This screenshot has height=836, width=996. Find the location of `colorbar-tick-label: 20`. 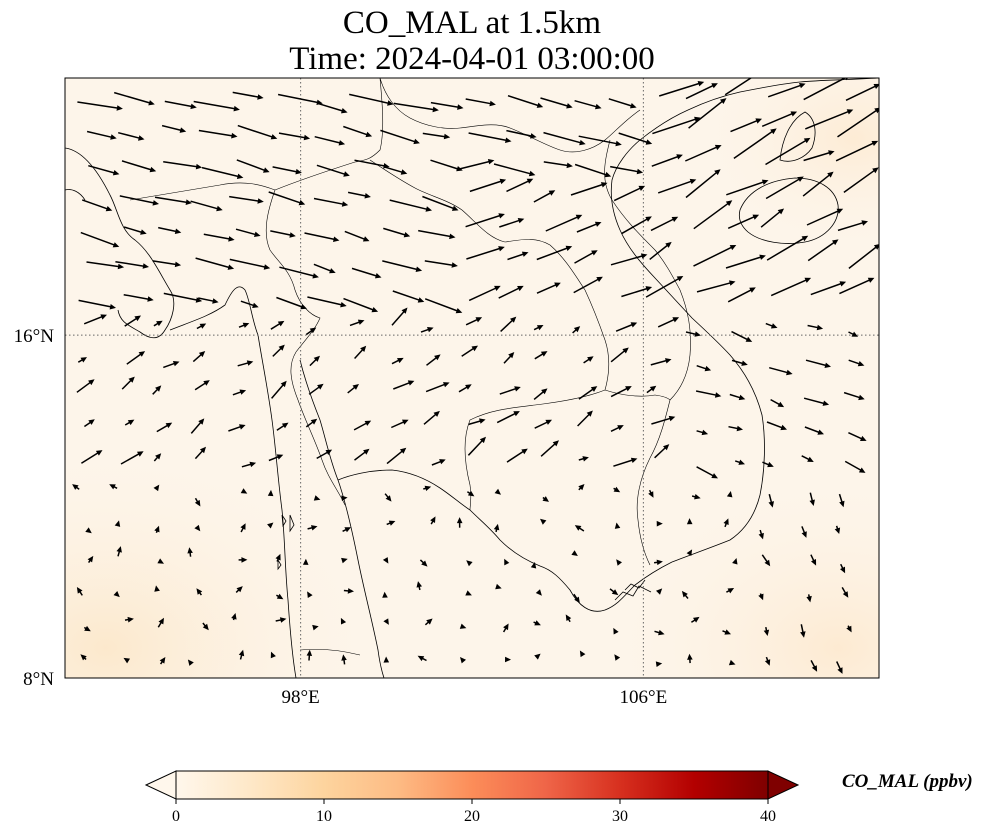

colorbar-tick-label: 20 is located at coordinates (472, 816).